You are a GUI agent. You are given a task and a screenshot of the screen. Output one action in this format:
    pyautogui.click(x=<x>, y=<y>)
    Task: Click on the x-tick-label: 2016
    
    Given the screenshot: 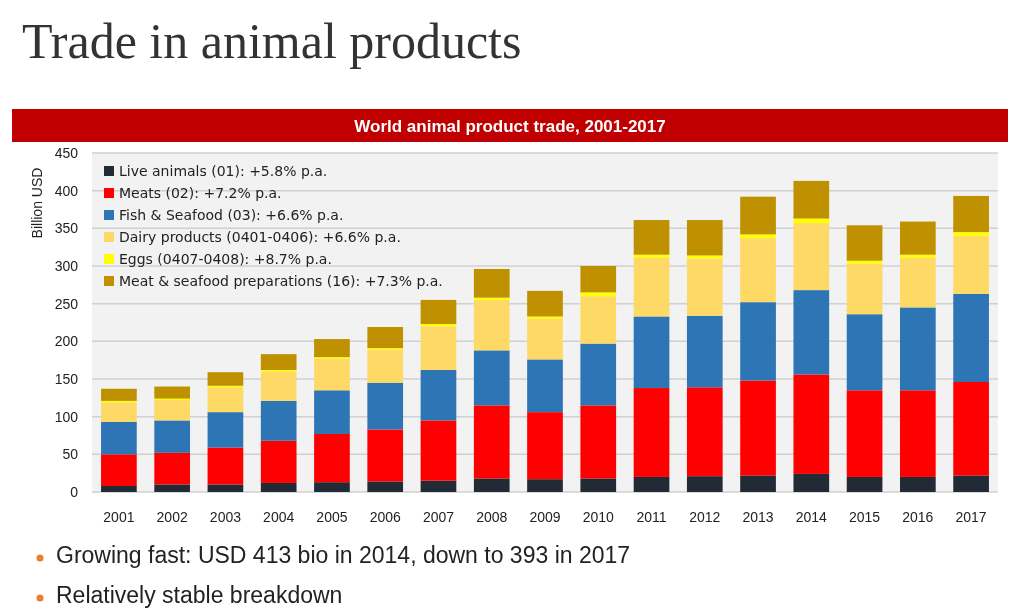 What is the action you would take?
    pyautogui.click(x=918, y=517)
    